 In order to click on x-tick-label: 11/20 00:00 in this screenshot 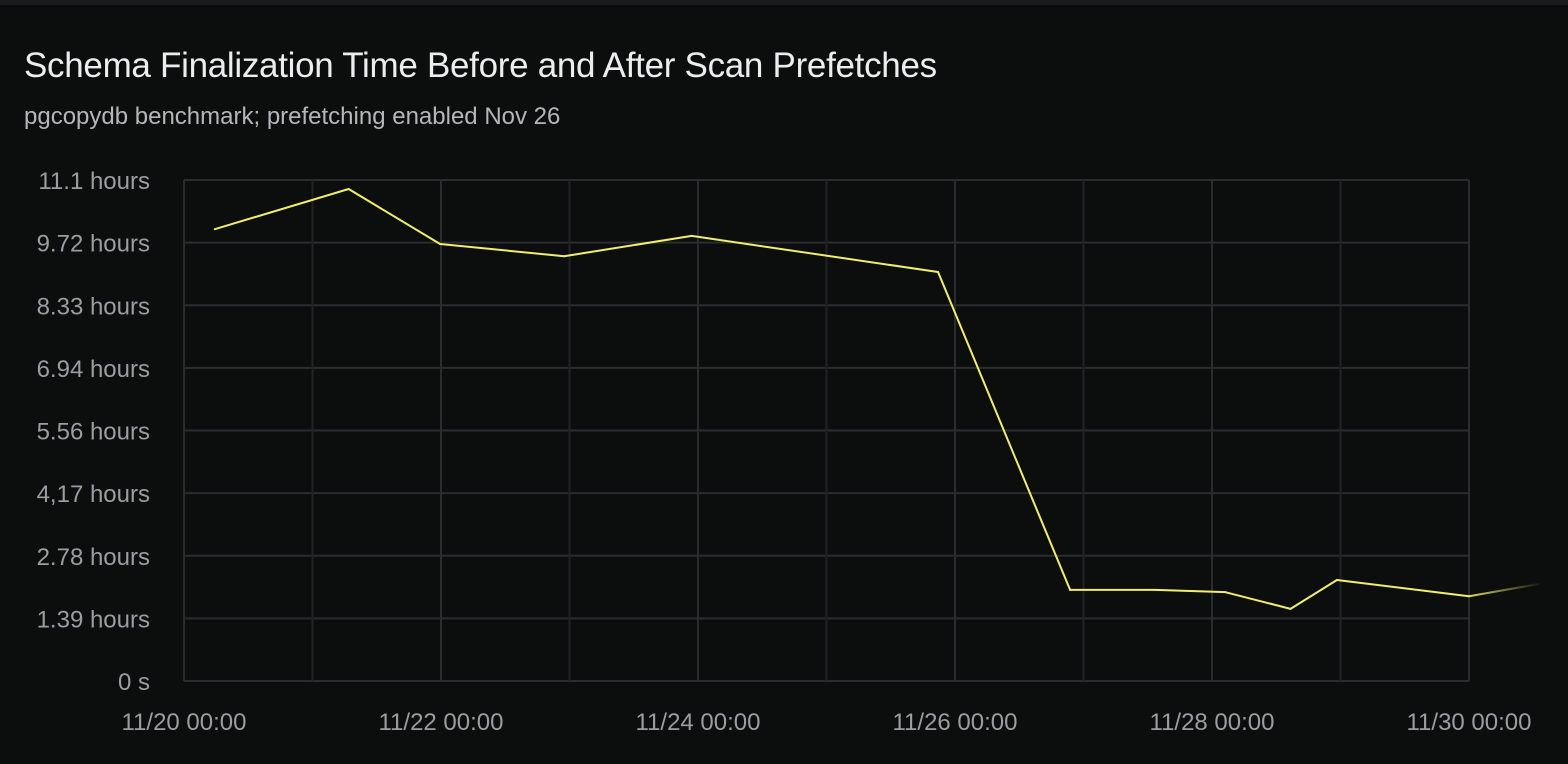, I will do `click(183, 722)`.